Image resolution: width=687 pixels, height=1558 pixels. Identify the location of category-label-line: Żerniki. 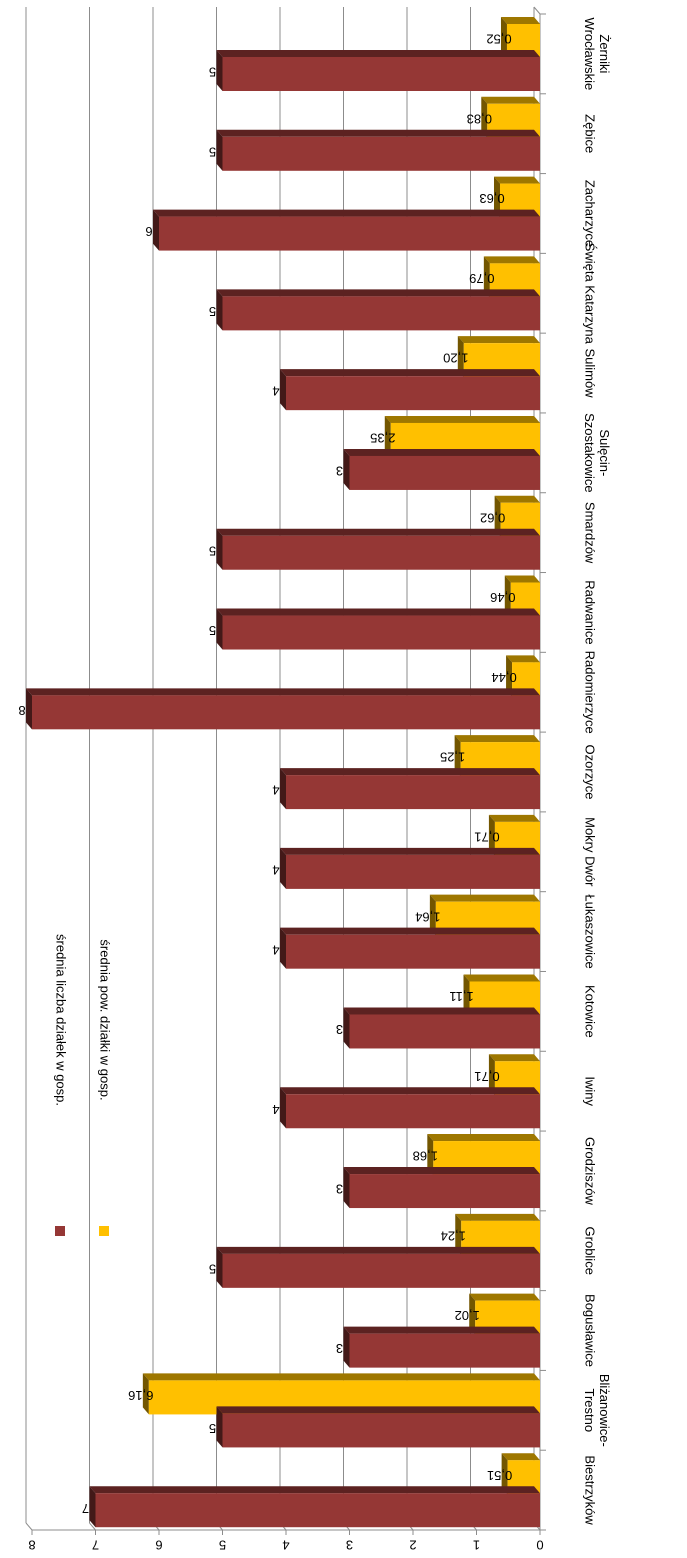
(604, 53).